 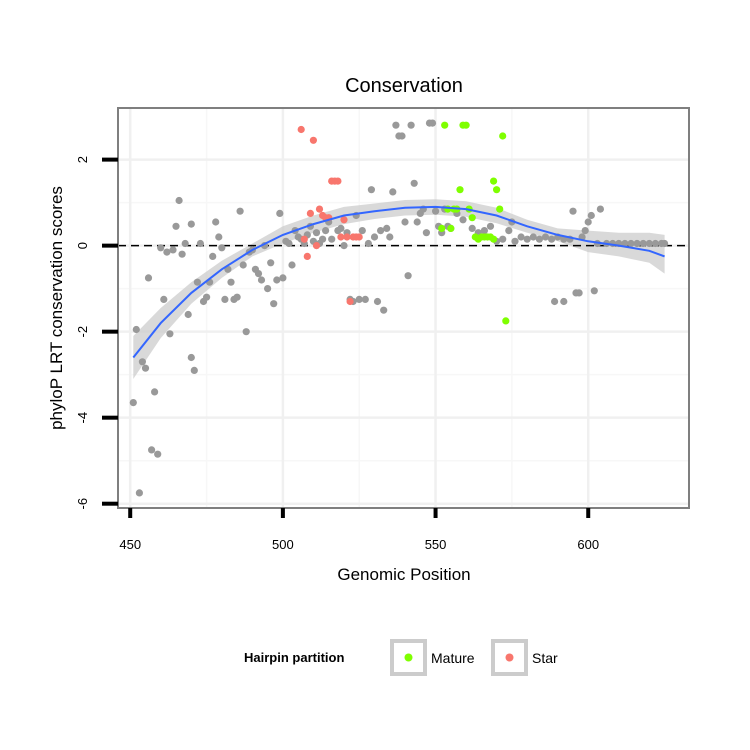 I want to click on y-tick-label: -6, so click(x=82, y=504).